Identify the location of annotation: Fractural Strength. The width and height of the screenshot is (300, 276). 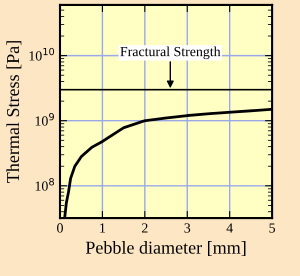
(170, 53).